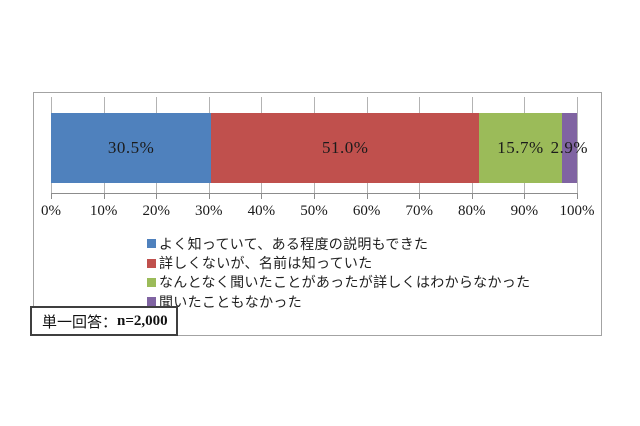  I want to click on x-tick-label: 80%, so click(472, 211).